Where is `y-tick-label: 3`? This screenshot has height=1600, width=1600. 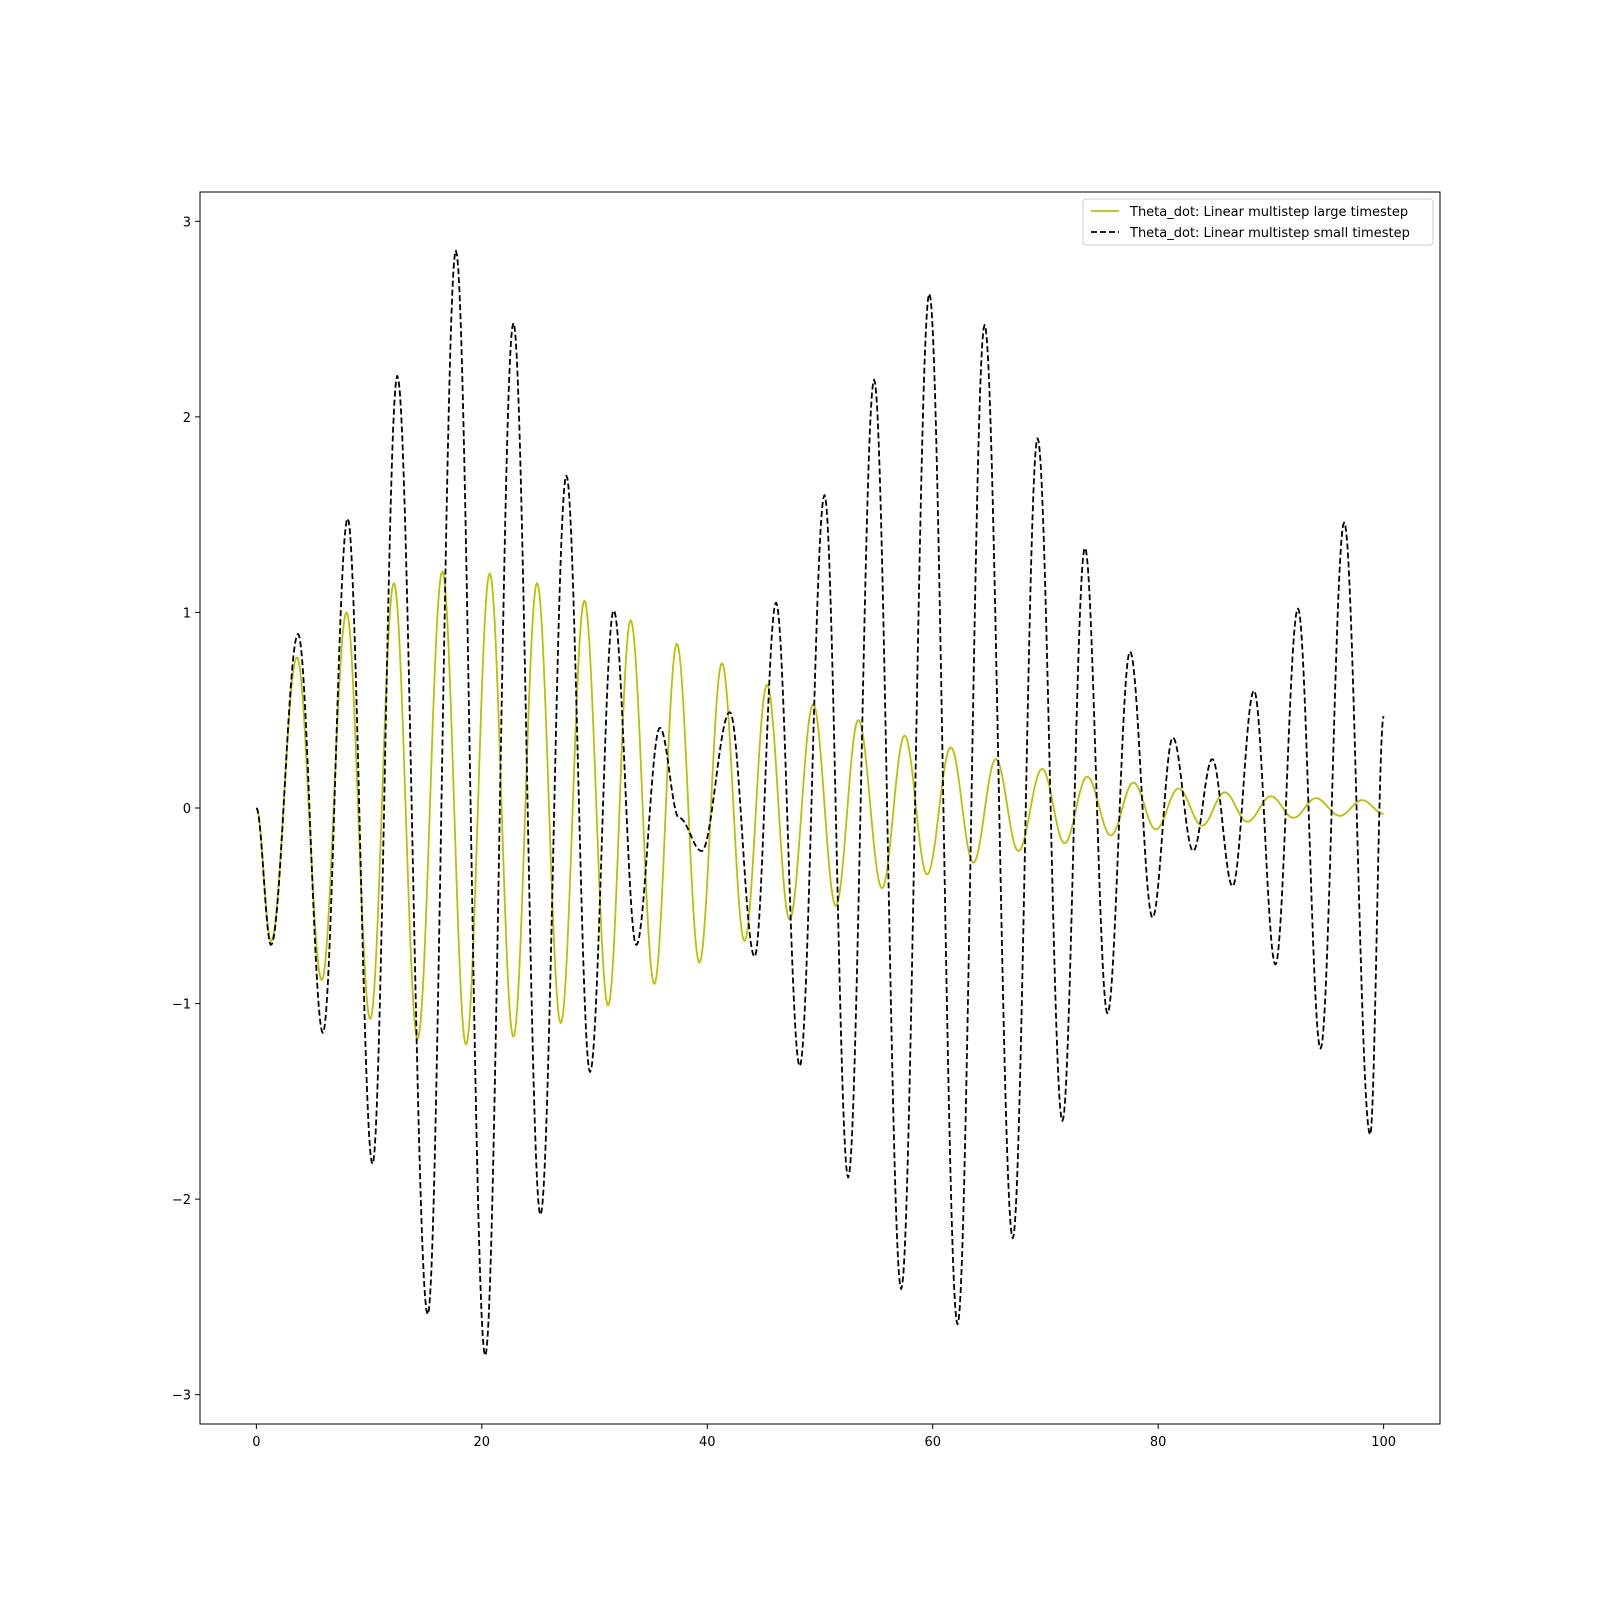
y-tick-label: 3 is located at coordinates (187, 222).